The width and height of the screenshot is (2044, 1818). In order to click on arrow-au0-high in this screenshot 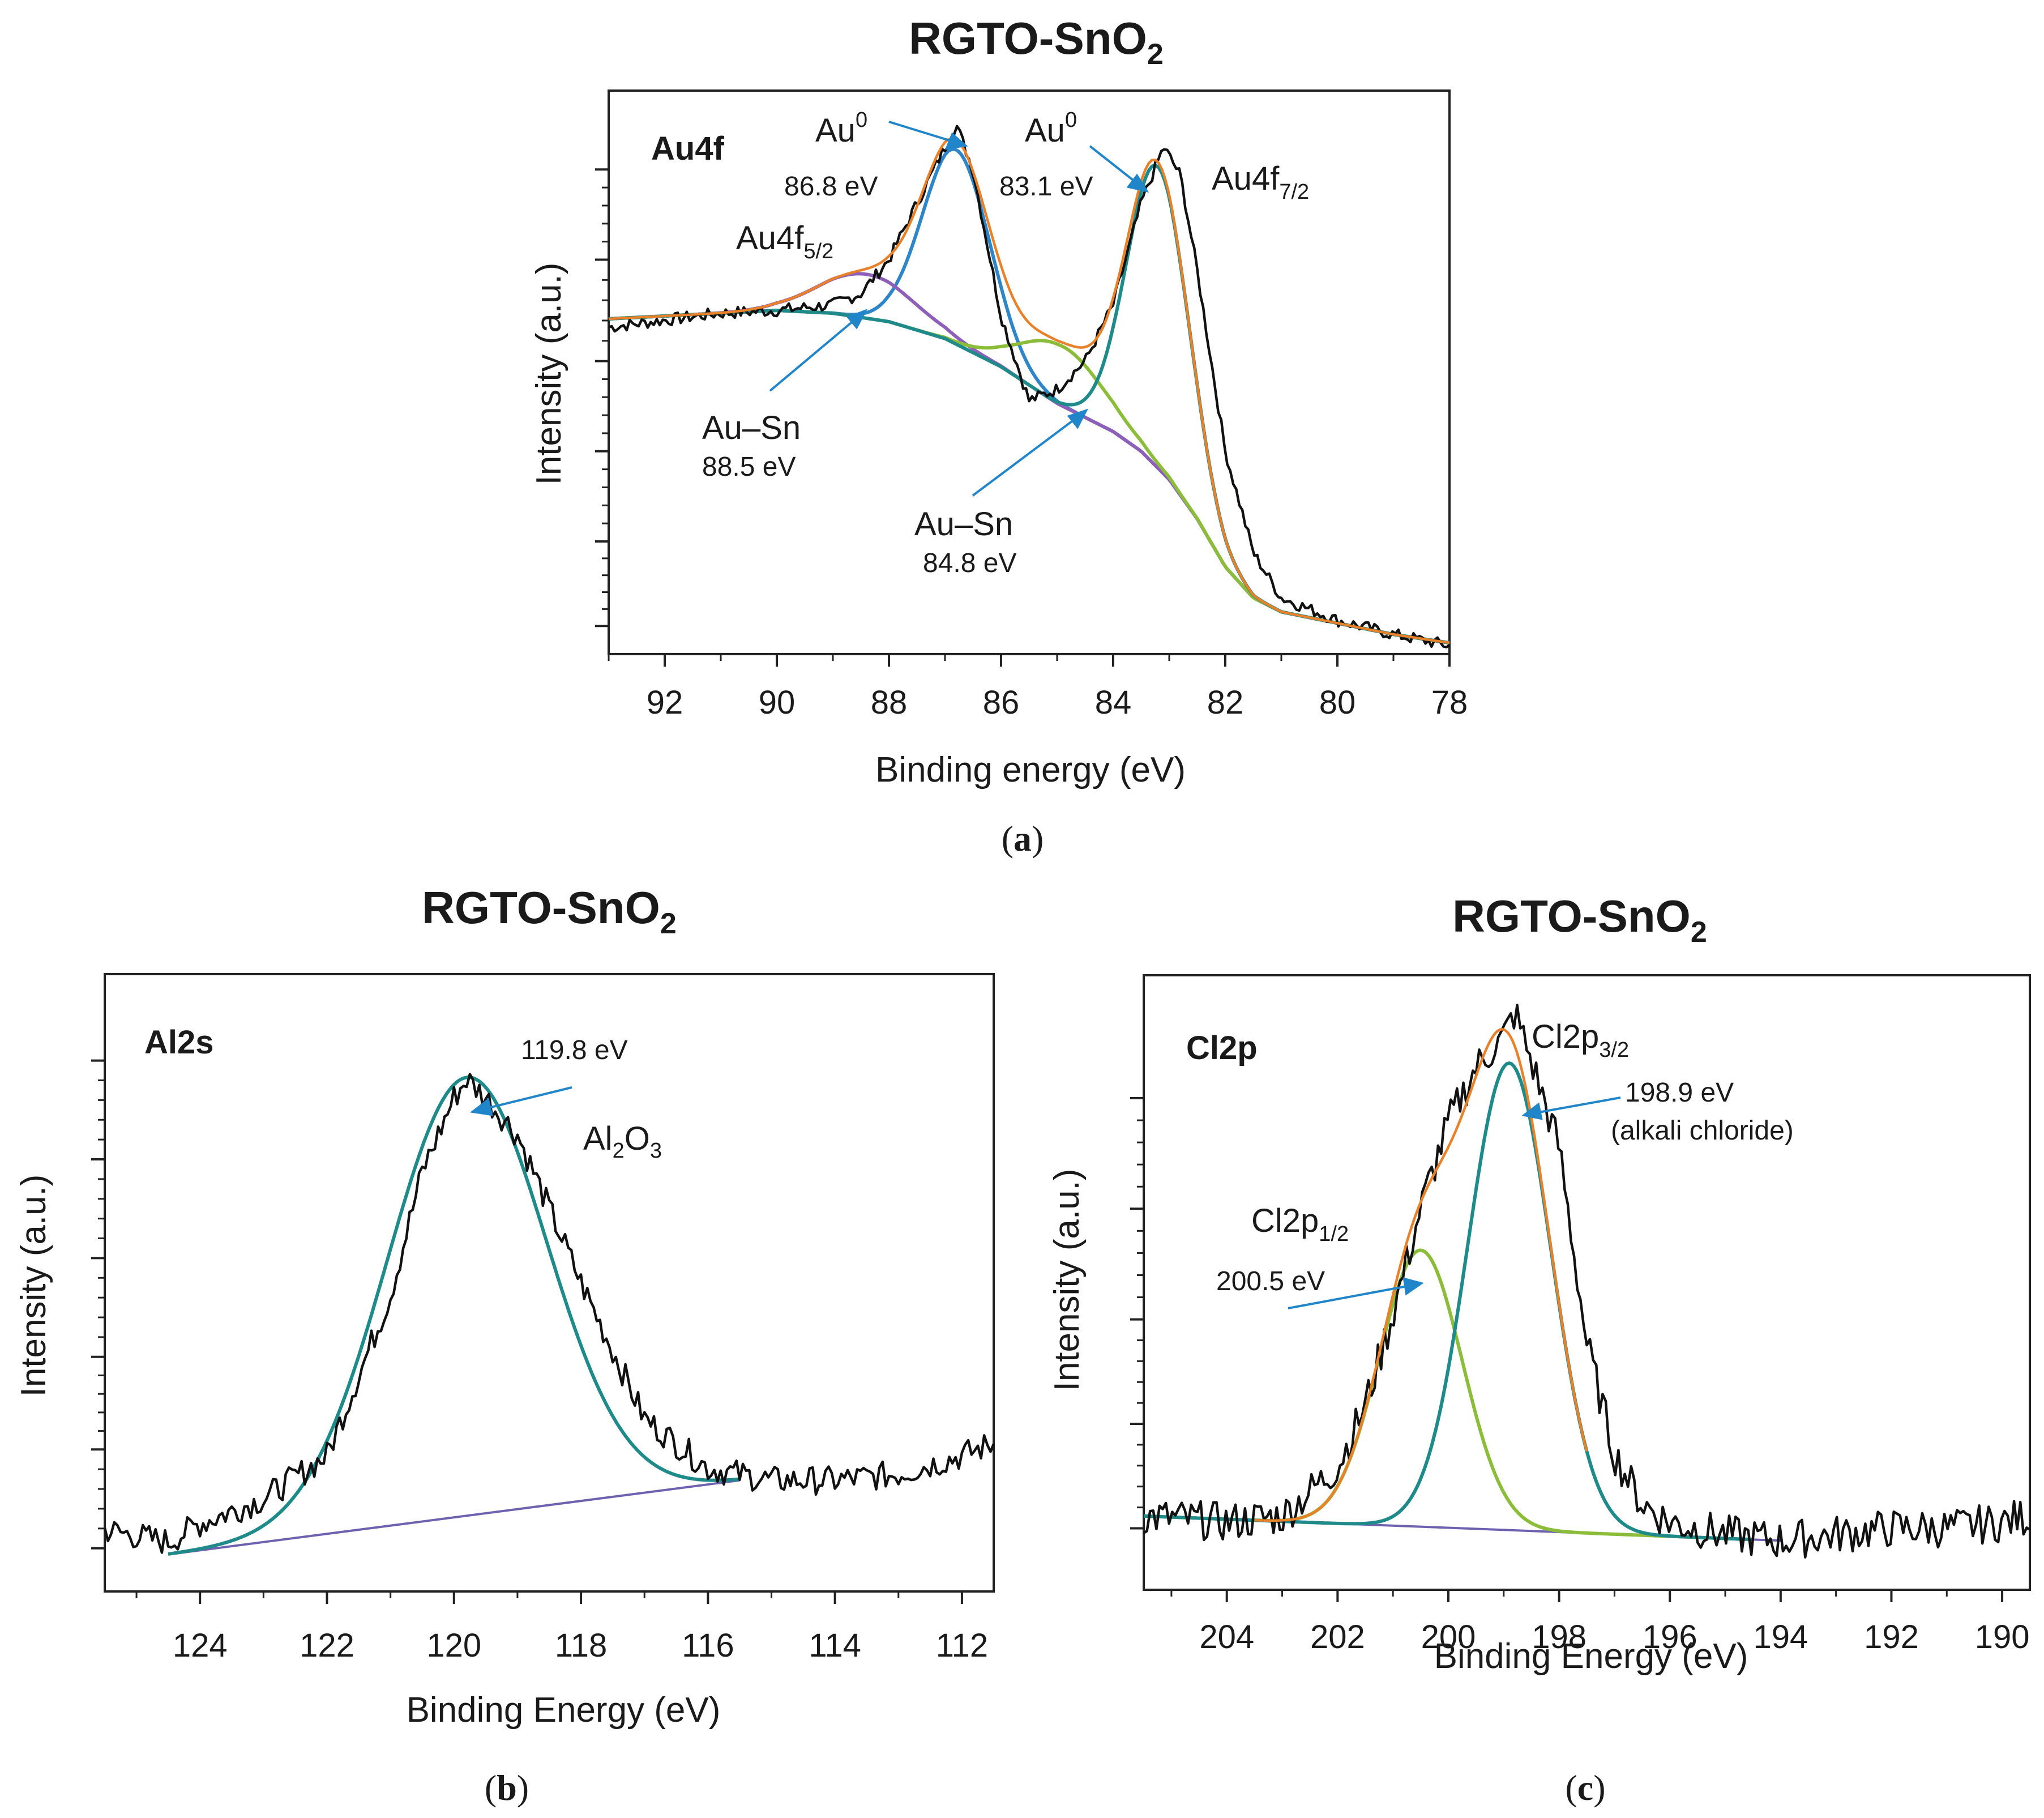, I will do `click(922, 132)`.